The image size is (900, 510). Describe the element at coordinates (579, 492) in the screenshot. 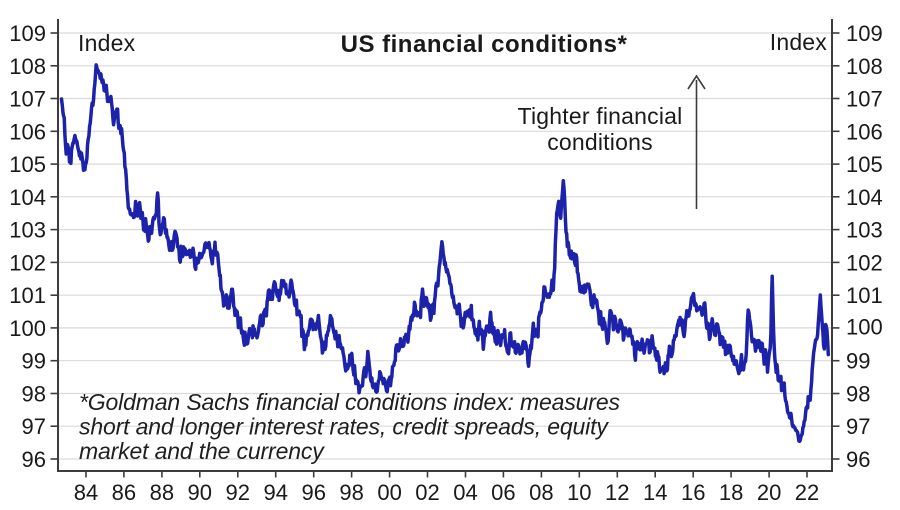

I see `svg-text: 10` at that location.